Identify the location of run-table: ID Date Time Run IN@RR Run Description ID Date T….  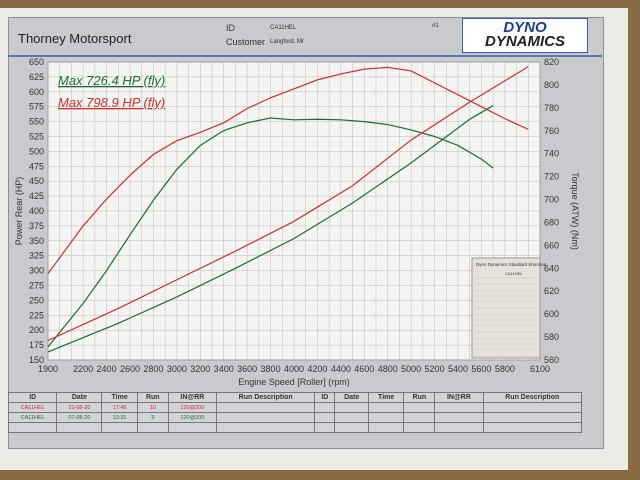
(295, 412).